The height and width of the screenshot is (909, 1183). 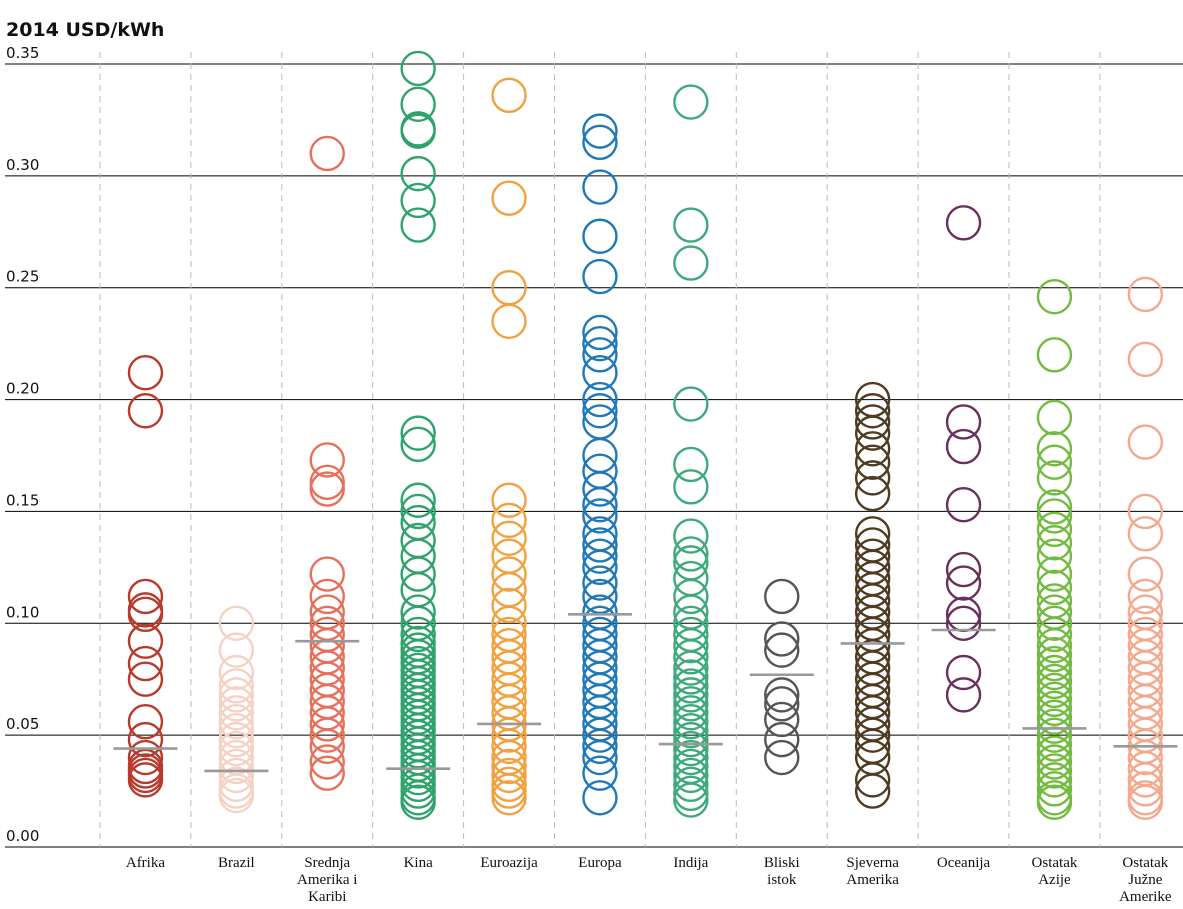 I want to click on category-label-line: Južne, so click(x=1145, y=880).